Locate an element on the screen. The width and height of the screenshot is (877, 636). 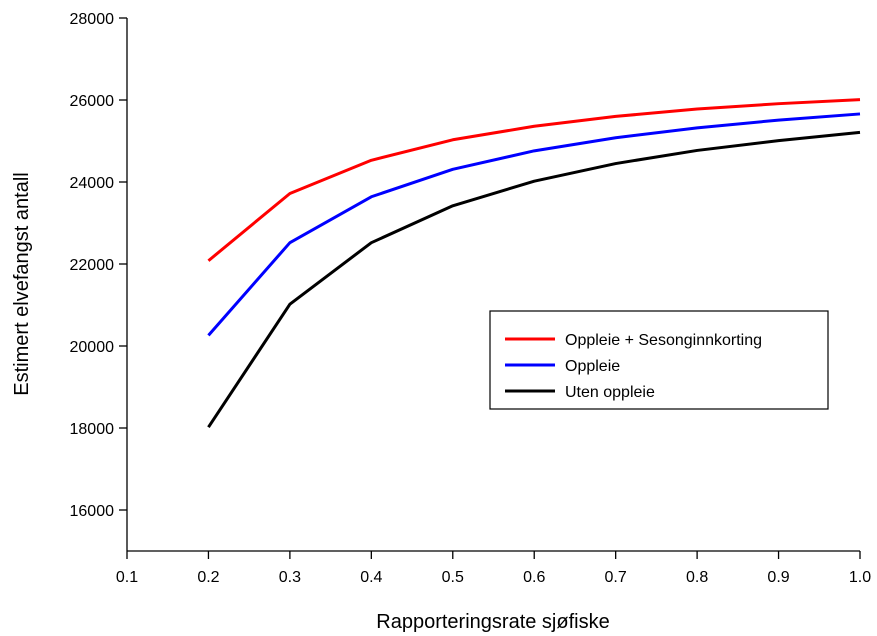
y-tick-label: 20000 is located at coordinates (92, 347).